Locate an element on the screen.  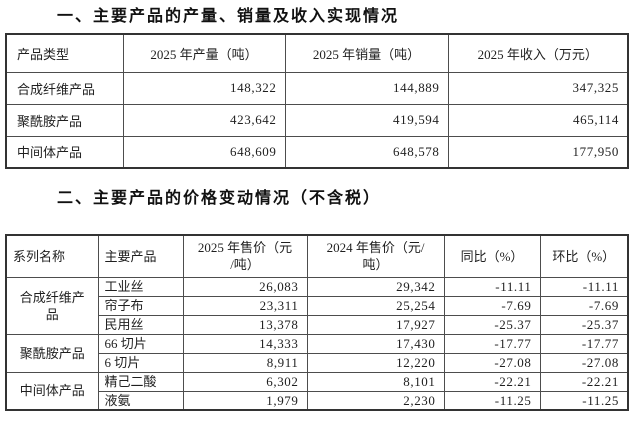
cell-sales: 419,594 is located at coordinates (366, 120).